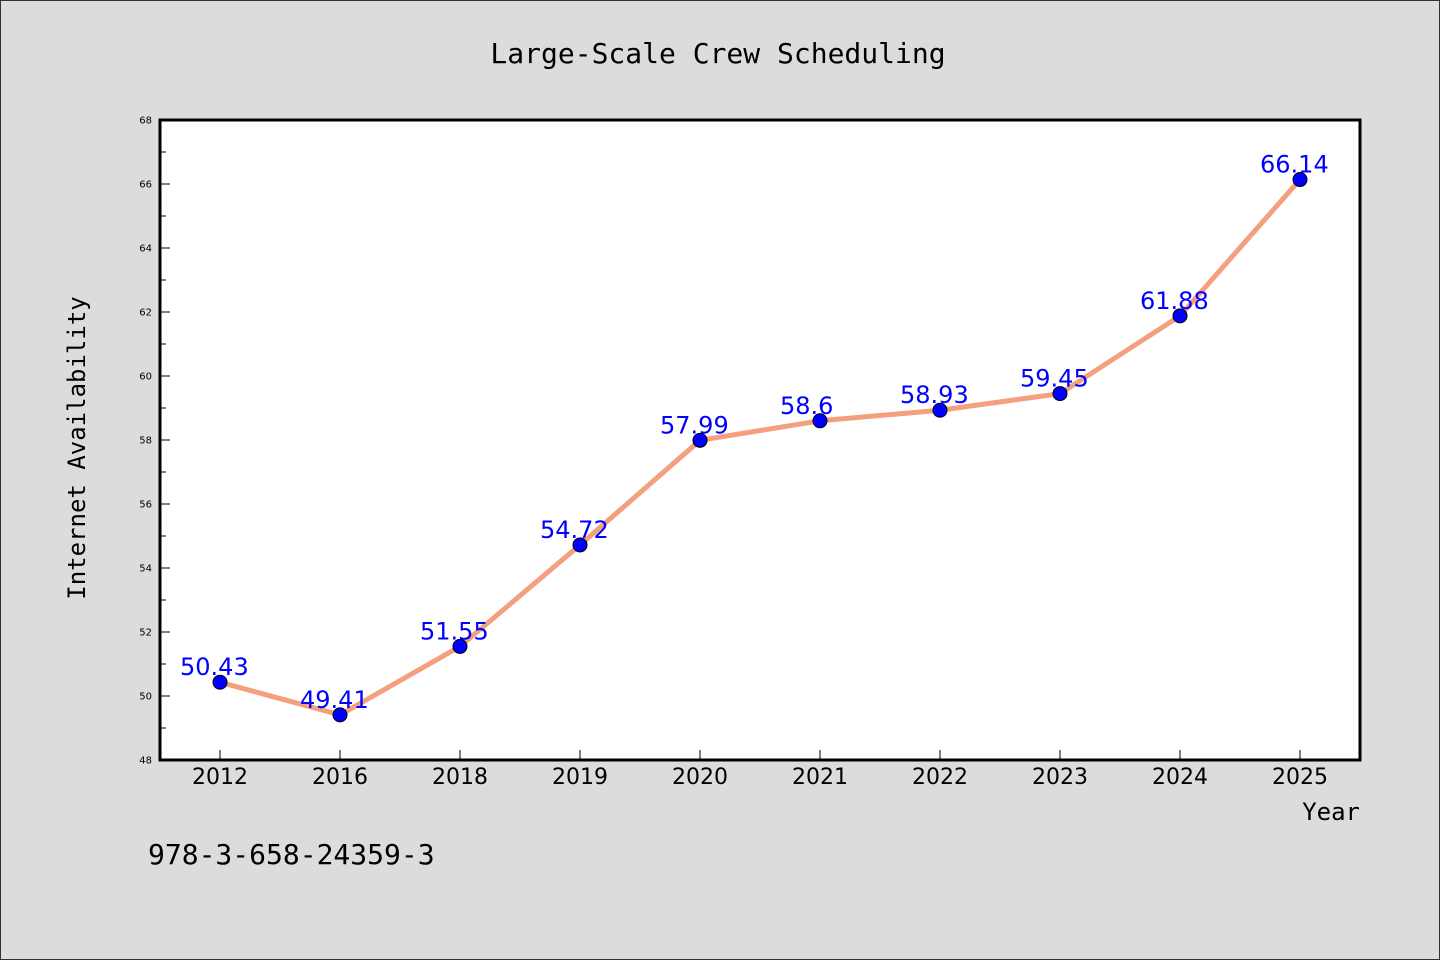 The image size is (1440, 960). What do you see at coordinates (1174, 301) in the screenshot?
I see `data-label: 61.88` at bounding box center [1174, 301].